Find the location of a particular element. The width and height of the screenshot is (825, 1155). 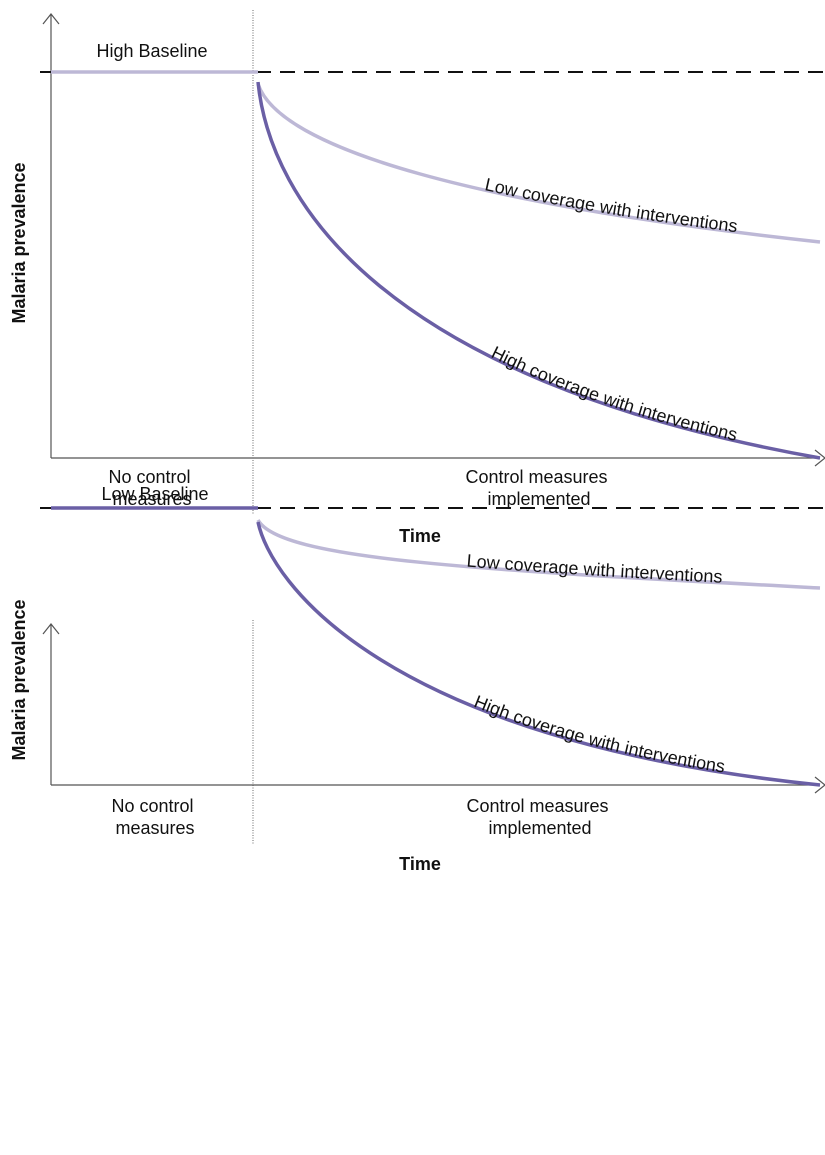

baseline-label: High Baseline is located at coordinates (151, 51).